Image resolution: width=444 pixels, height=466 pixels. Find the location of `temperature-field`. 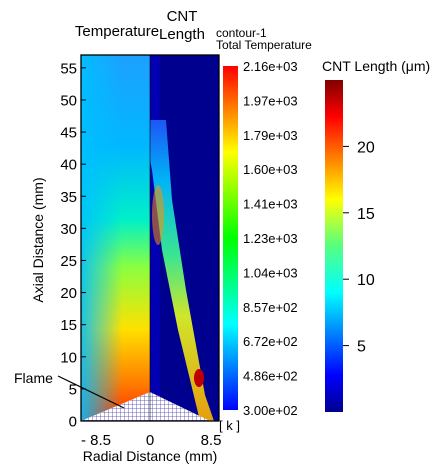

temperature-field is located at coordinates (115, 238).